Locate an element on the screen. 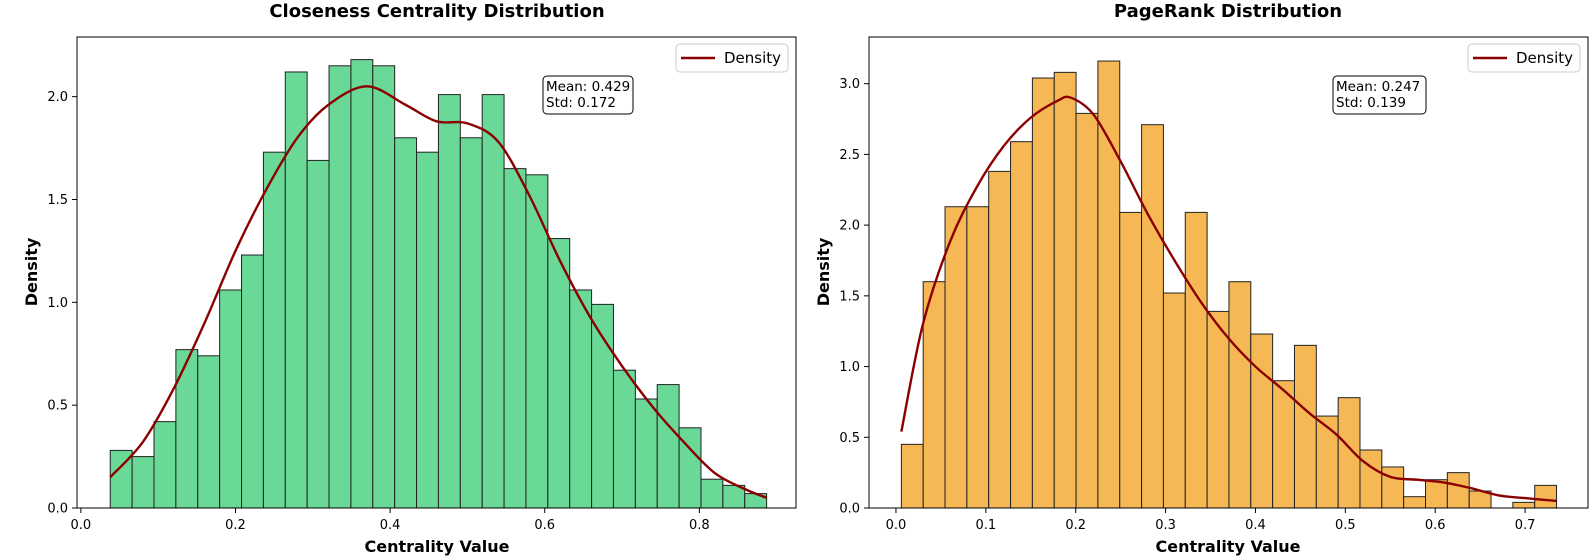 This screenshot has height=559, width=1590. closeness-x-tick-label: 0.2 is located at coordinates (235, 525).